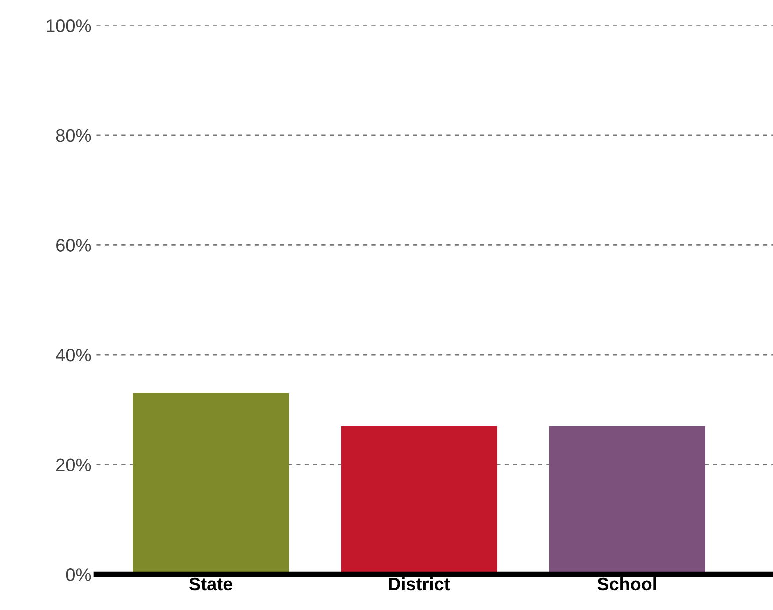  I want to click on y-tick-label: 60%, so click(74, 245).